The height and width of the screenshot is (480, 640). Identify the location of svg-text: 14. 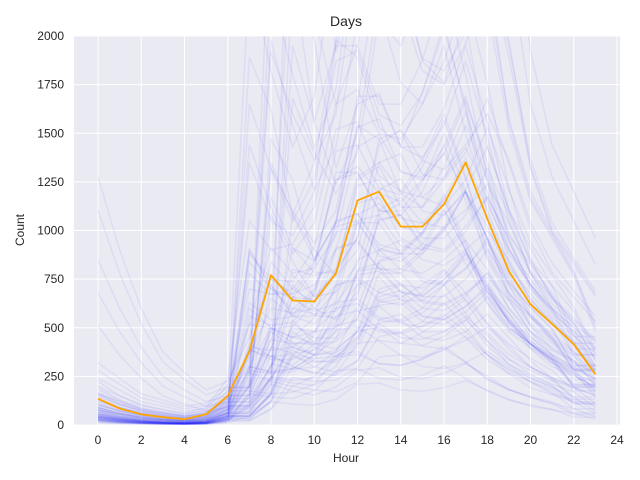
(401, 440).